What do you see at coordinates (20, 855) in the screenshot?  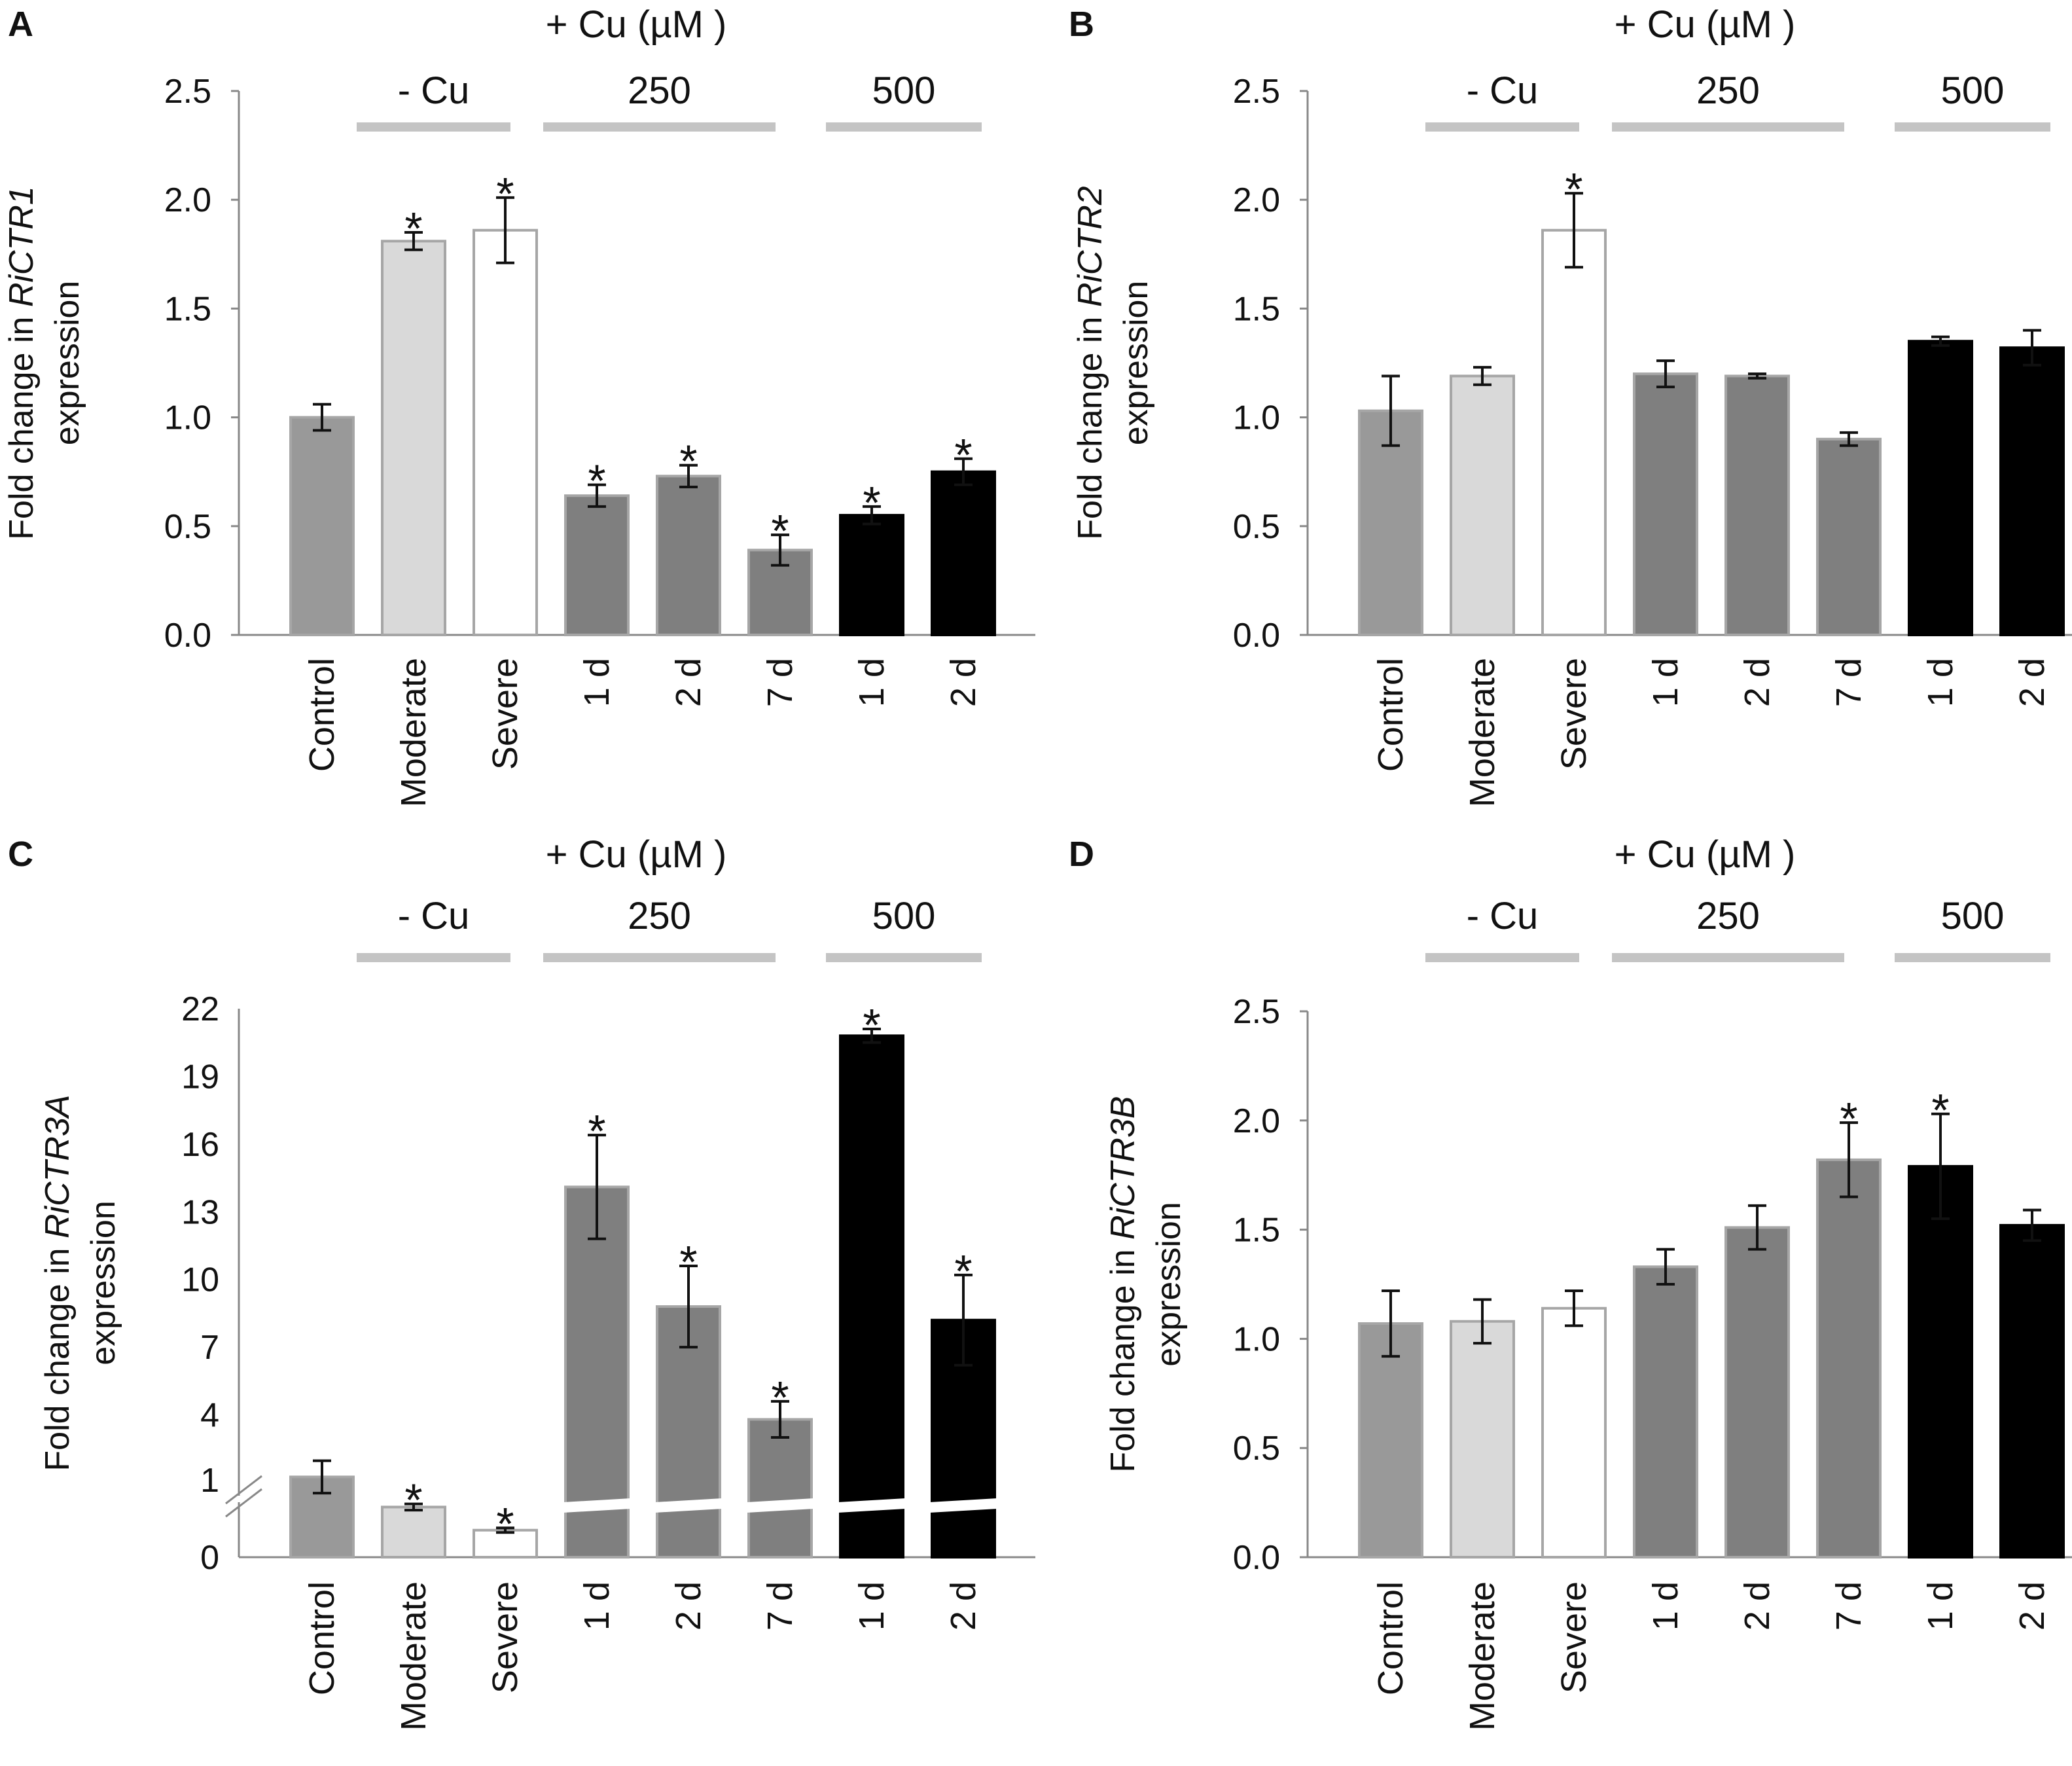 I see `panel-letter: C` at bounding box center [20, 855].